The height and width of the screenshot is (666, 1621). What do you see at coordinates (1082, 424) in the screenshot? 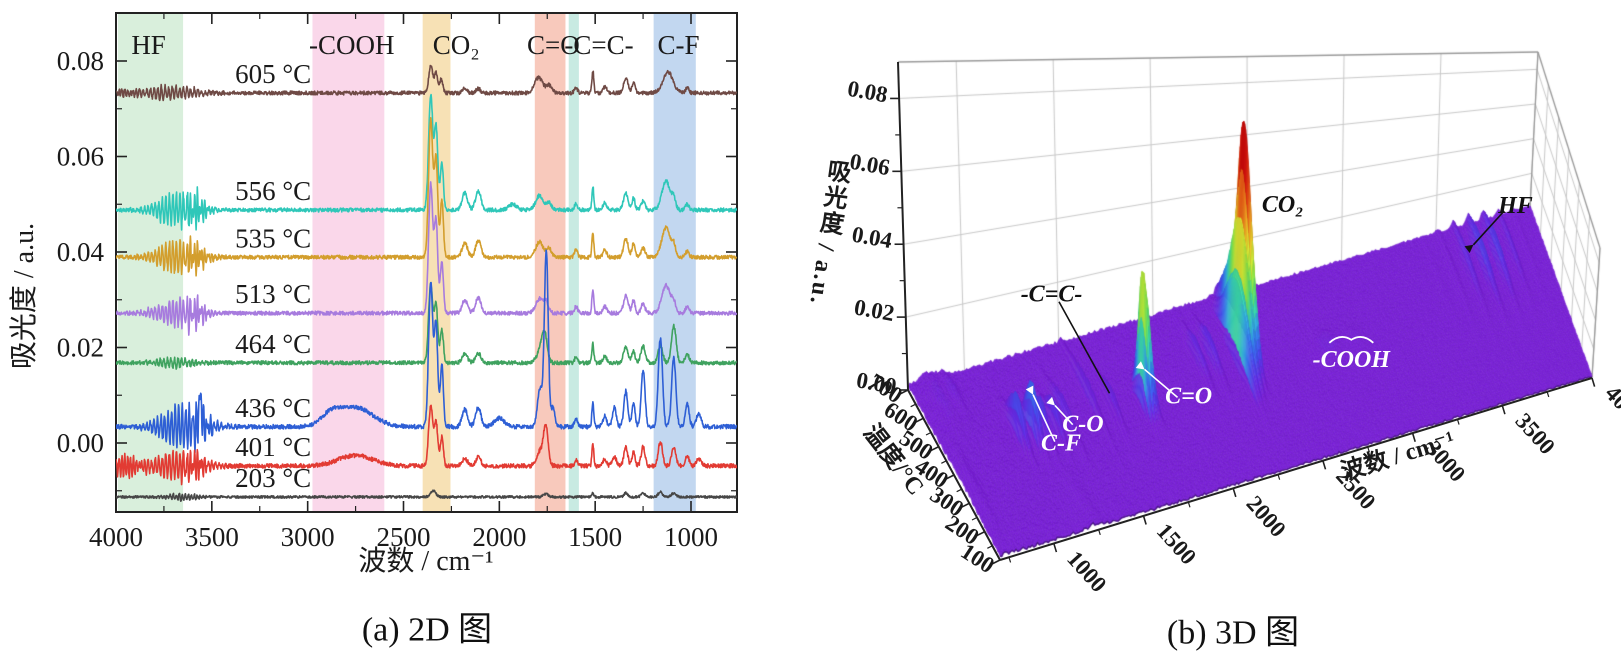
I see `annotation-C-O: C-O` at bounding box center [1082, 424].